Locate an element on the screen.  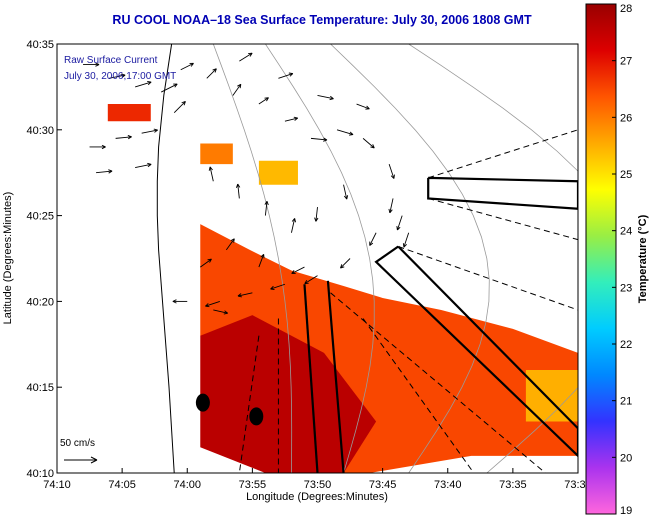
x-tick-label-8: 73:30 is located at coordinates (578, 485).